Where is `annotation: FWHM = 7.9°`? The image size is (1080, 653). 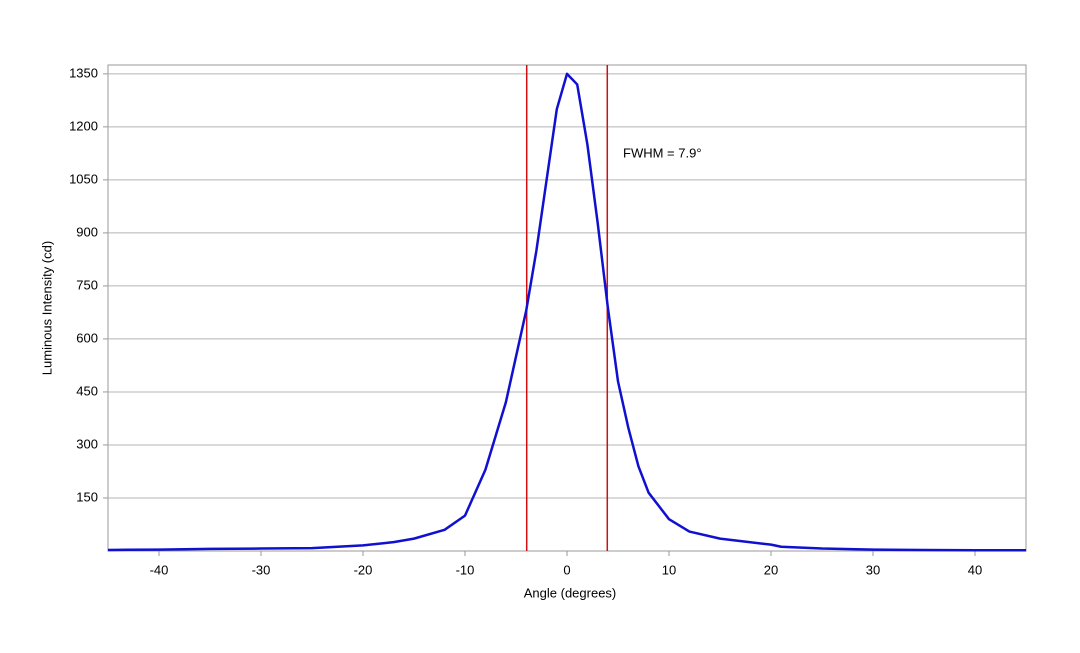 annotation: FWHM = 7.9° is located at coordinates (662, 152).